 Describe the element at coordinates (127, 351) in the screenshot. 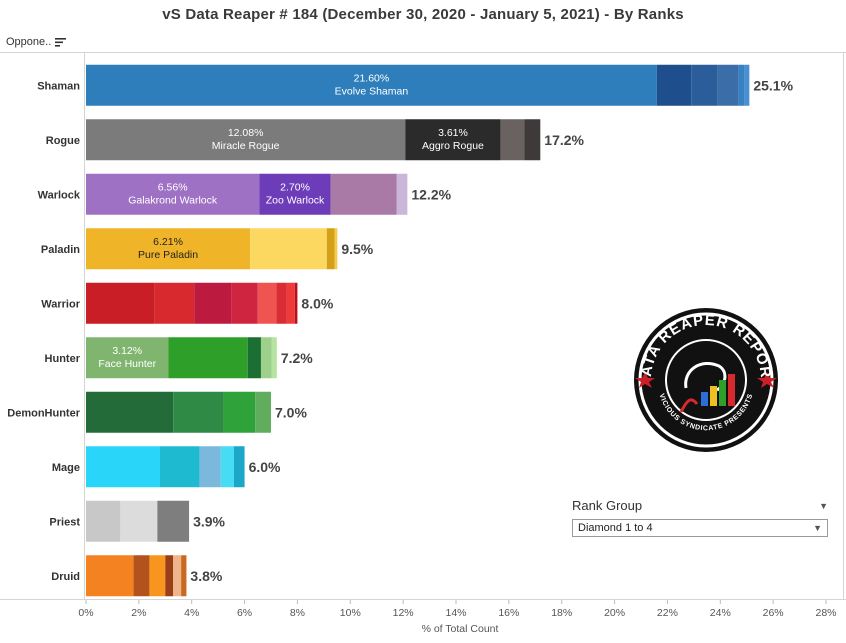

I see `segment-value-label-hunter-0: 3.12%` at that location.